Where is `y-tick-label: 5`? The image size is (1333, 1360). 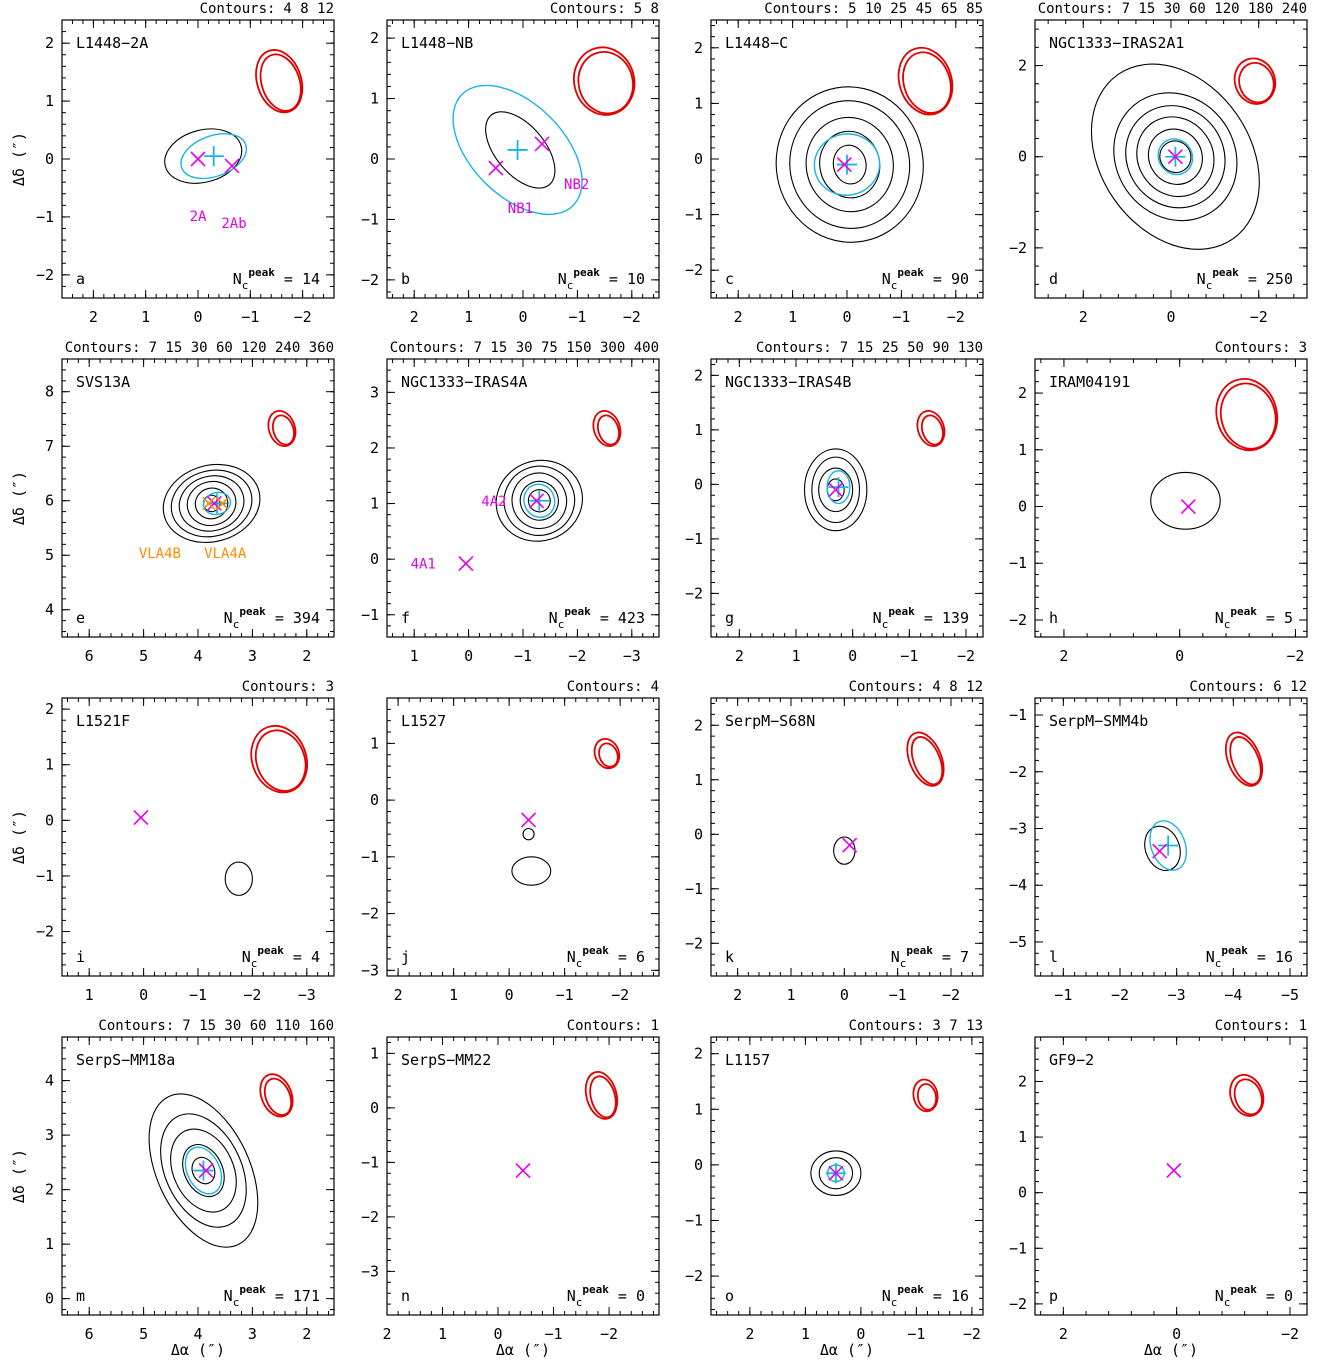
y-tick-label: 5 is located at coordinates (49, 555).